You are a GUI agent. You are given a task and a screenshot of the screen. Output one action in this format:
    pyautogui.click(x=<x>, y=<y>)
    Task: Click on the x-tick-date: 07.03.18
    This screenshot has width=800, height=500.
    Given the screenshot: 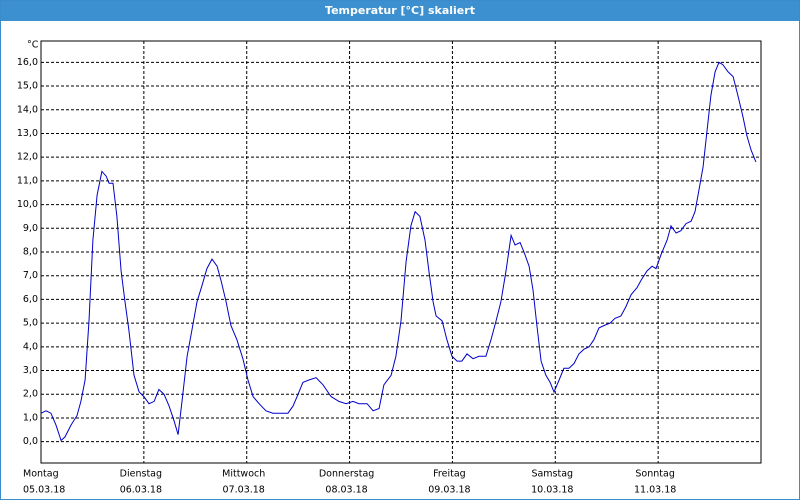 What is the action you would take?
    pyautogui.click(x=244, y=490)
    